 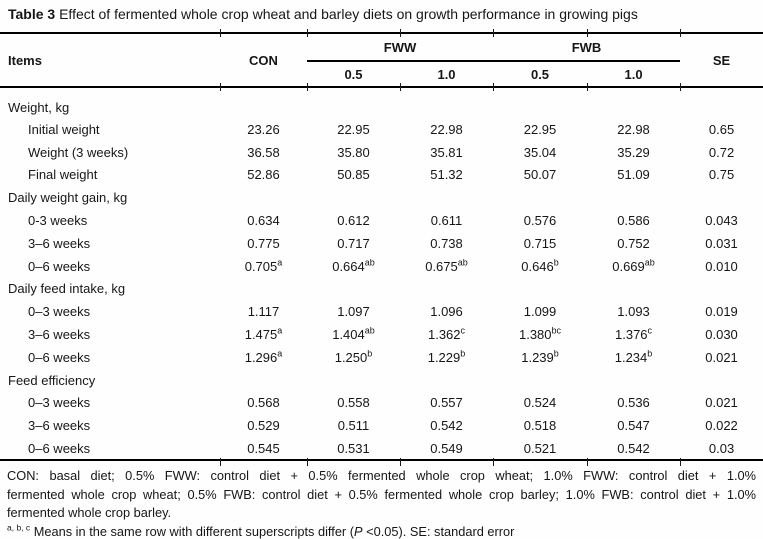 I want to click on cell-value: 0.03, so click(x=721, y=448).